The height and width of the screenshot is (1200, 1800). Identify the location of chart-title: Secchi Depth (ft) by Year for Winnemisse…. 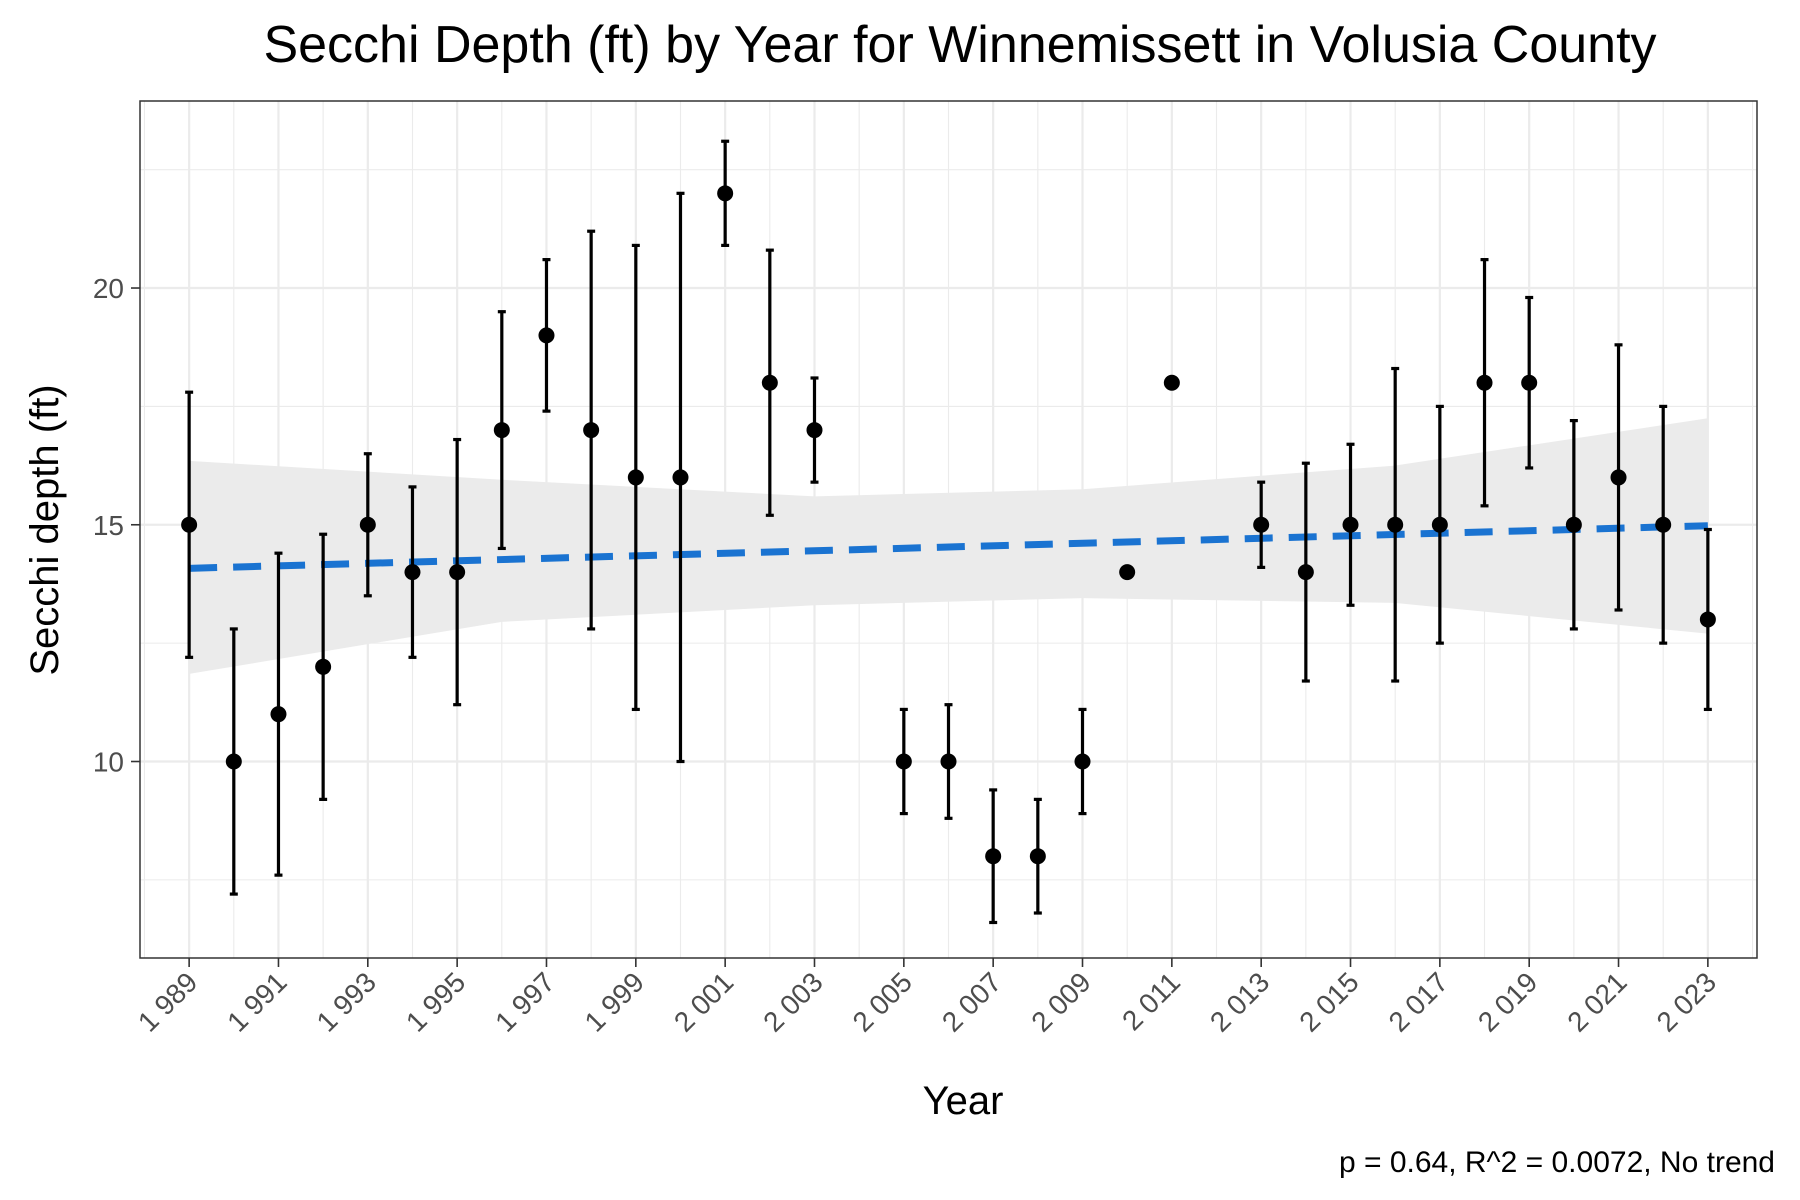
(959, 45).